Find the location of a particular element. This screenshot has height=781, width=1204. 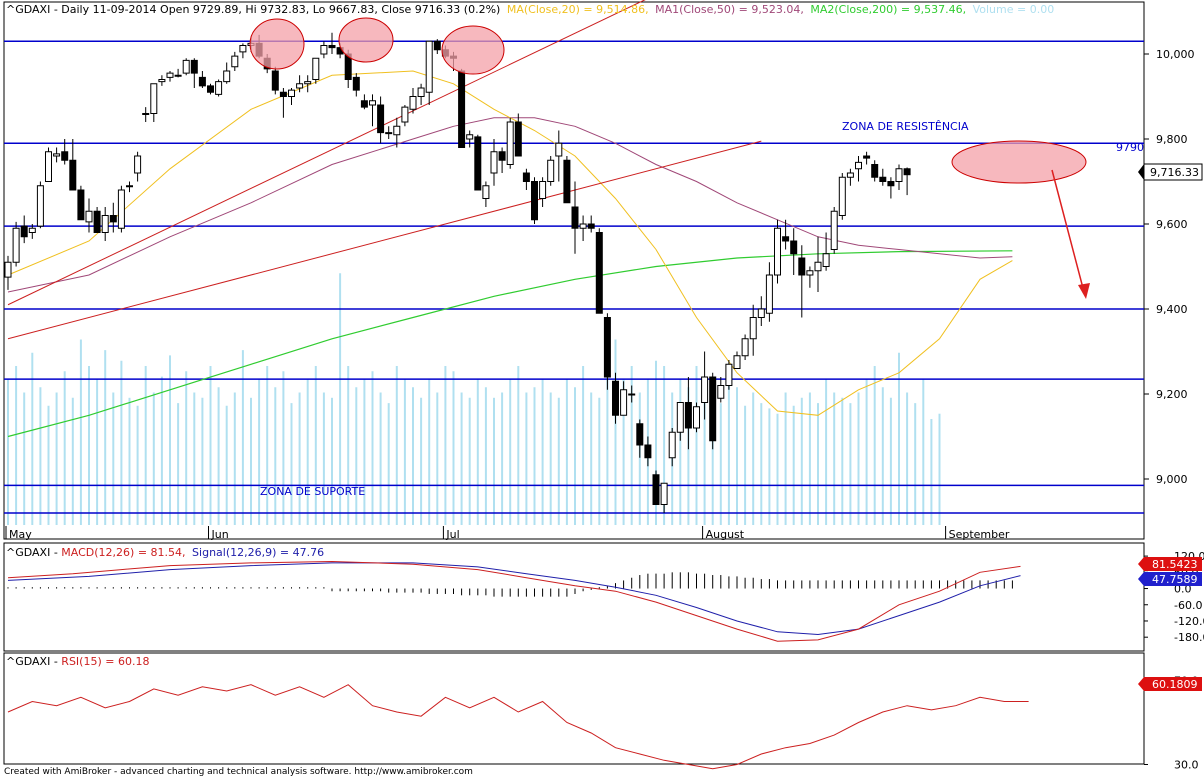

month-axis: May Jun Jul August September is located at coordinates (507, 533).